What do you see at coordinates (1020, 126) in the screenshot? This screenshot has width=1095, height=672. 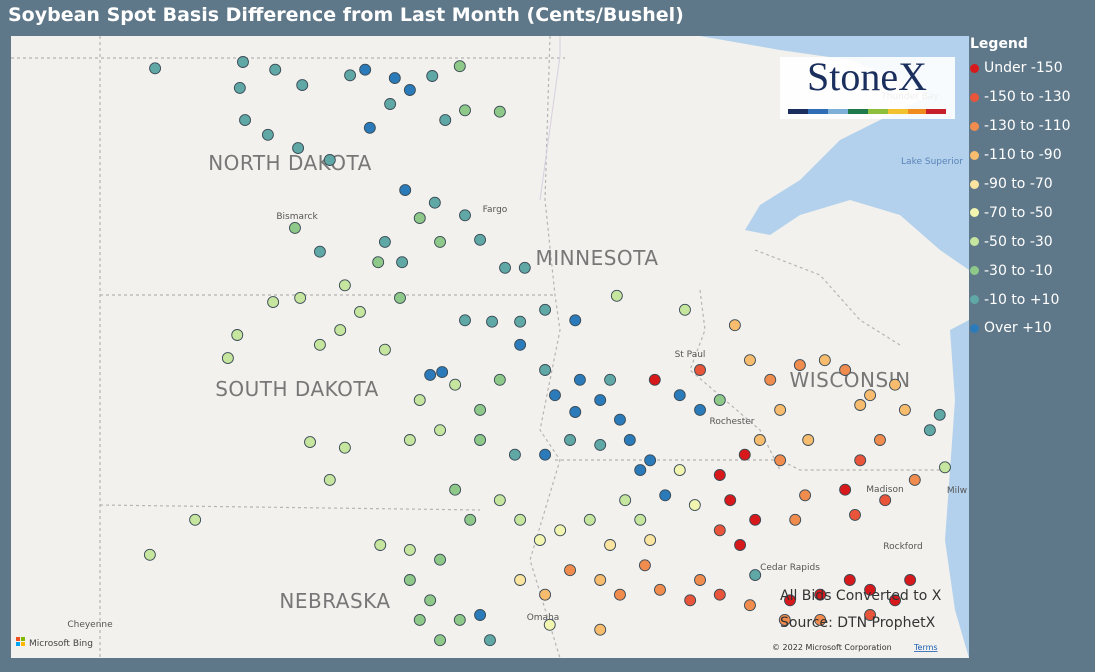 I see `legend-item: -130 to -110` at bounding box center [1020, 126].